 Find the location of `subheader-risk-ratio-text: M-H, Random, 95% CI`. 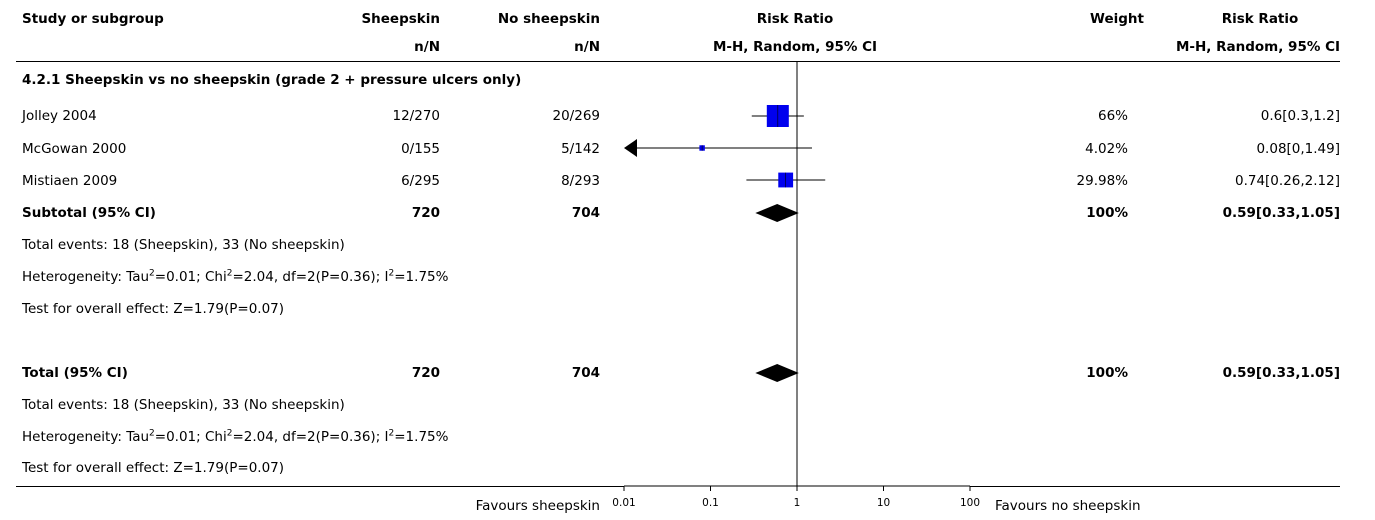

subheader-risk-ratio-text: M-H, Random, 95% CI is located at coordinates (1257, 47).